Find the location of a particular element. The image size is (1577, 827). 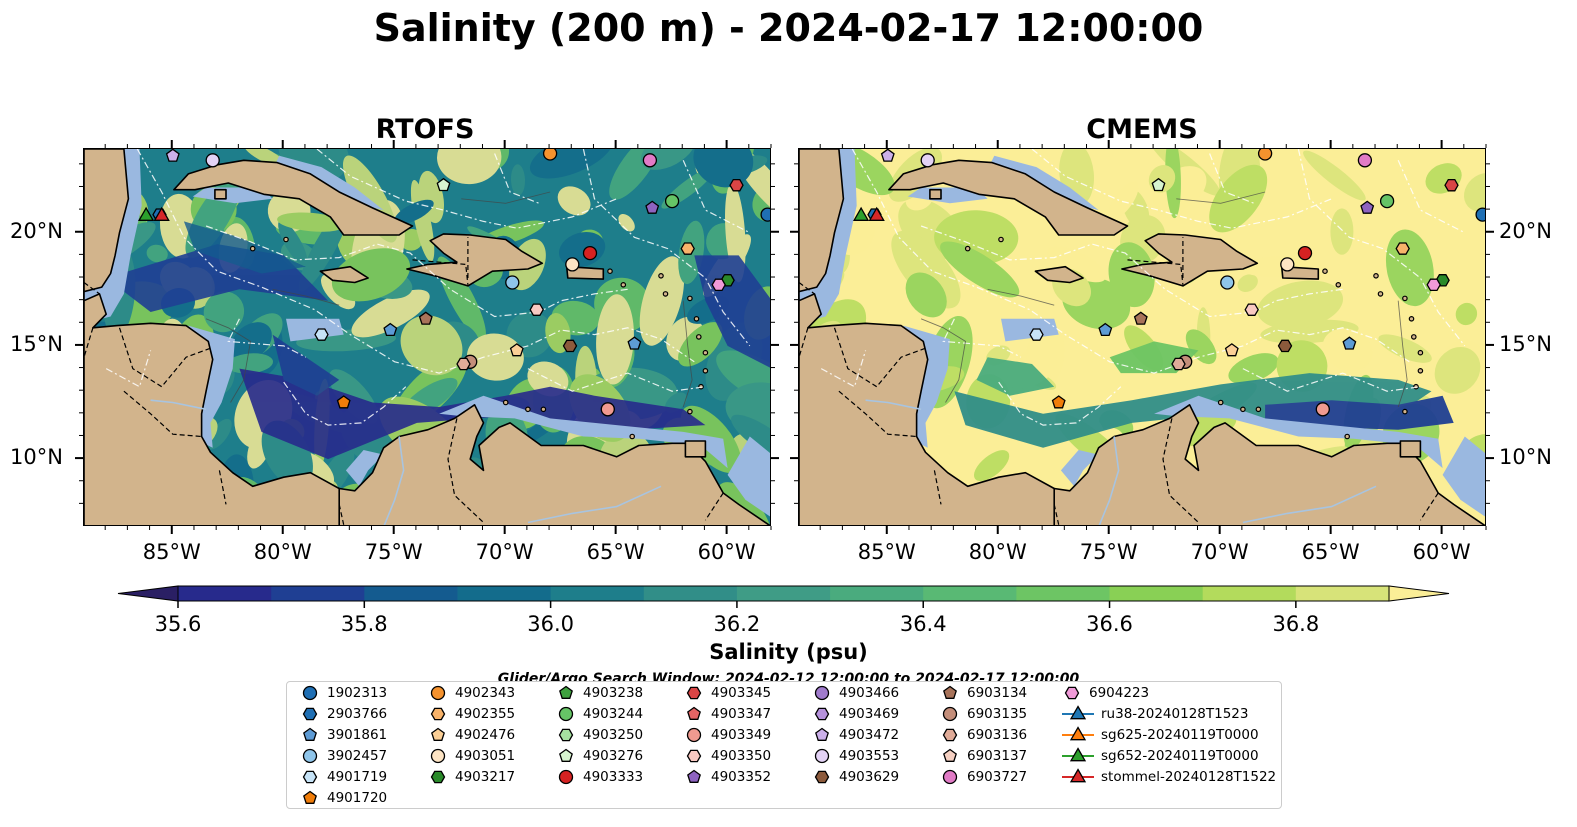

legend-item: 4902343 is located at coordinates (471, 693).